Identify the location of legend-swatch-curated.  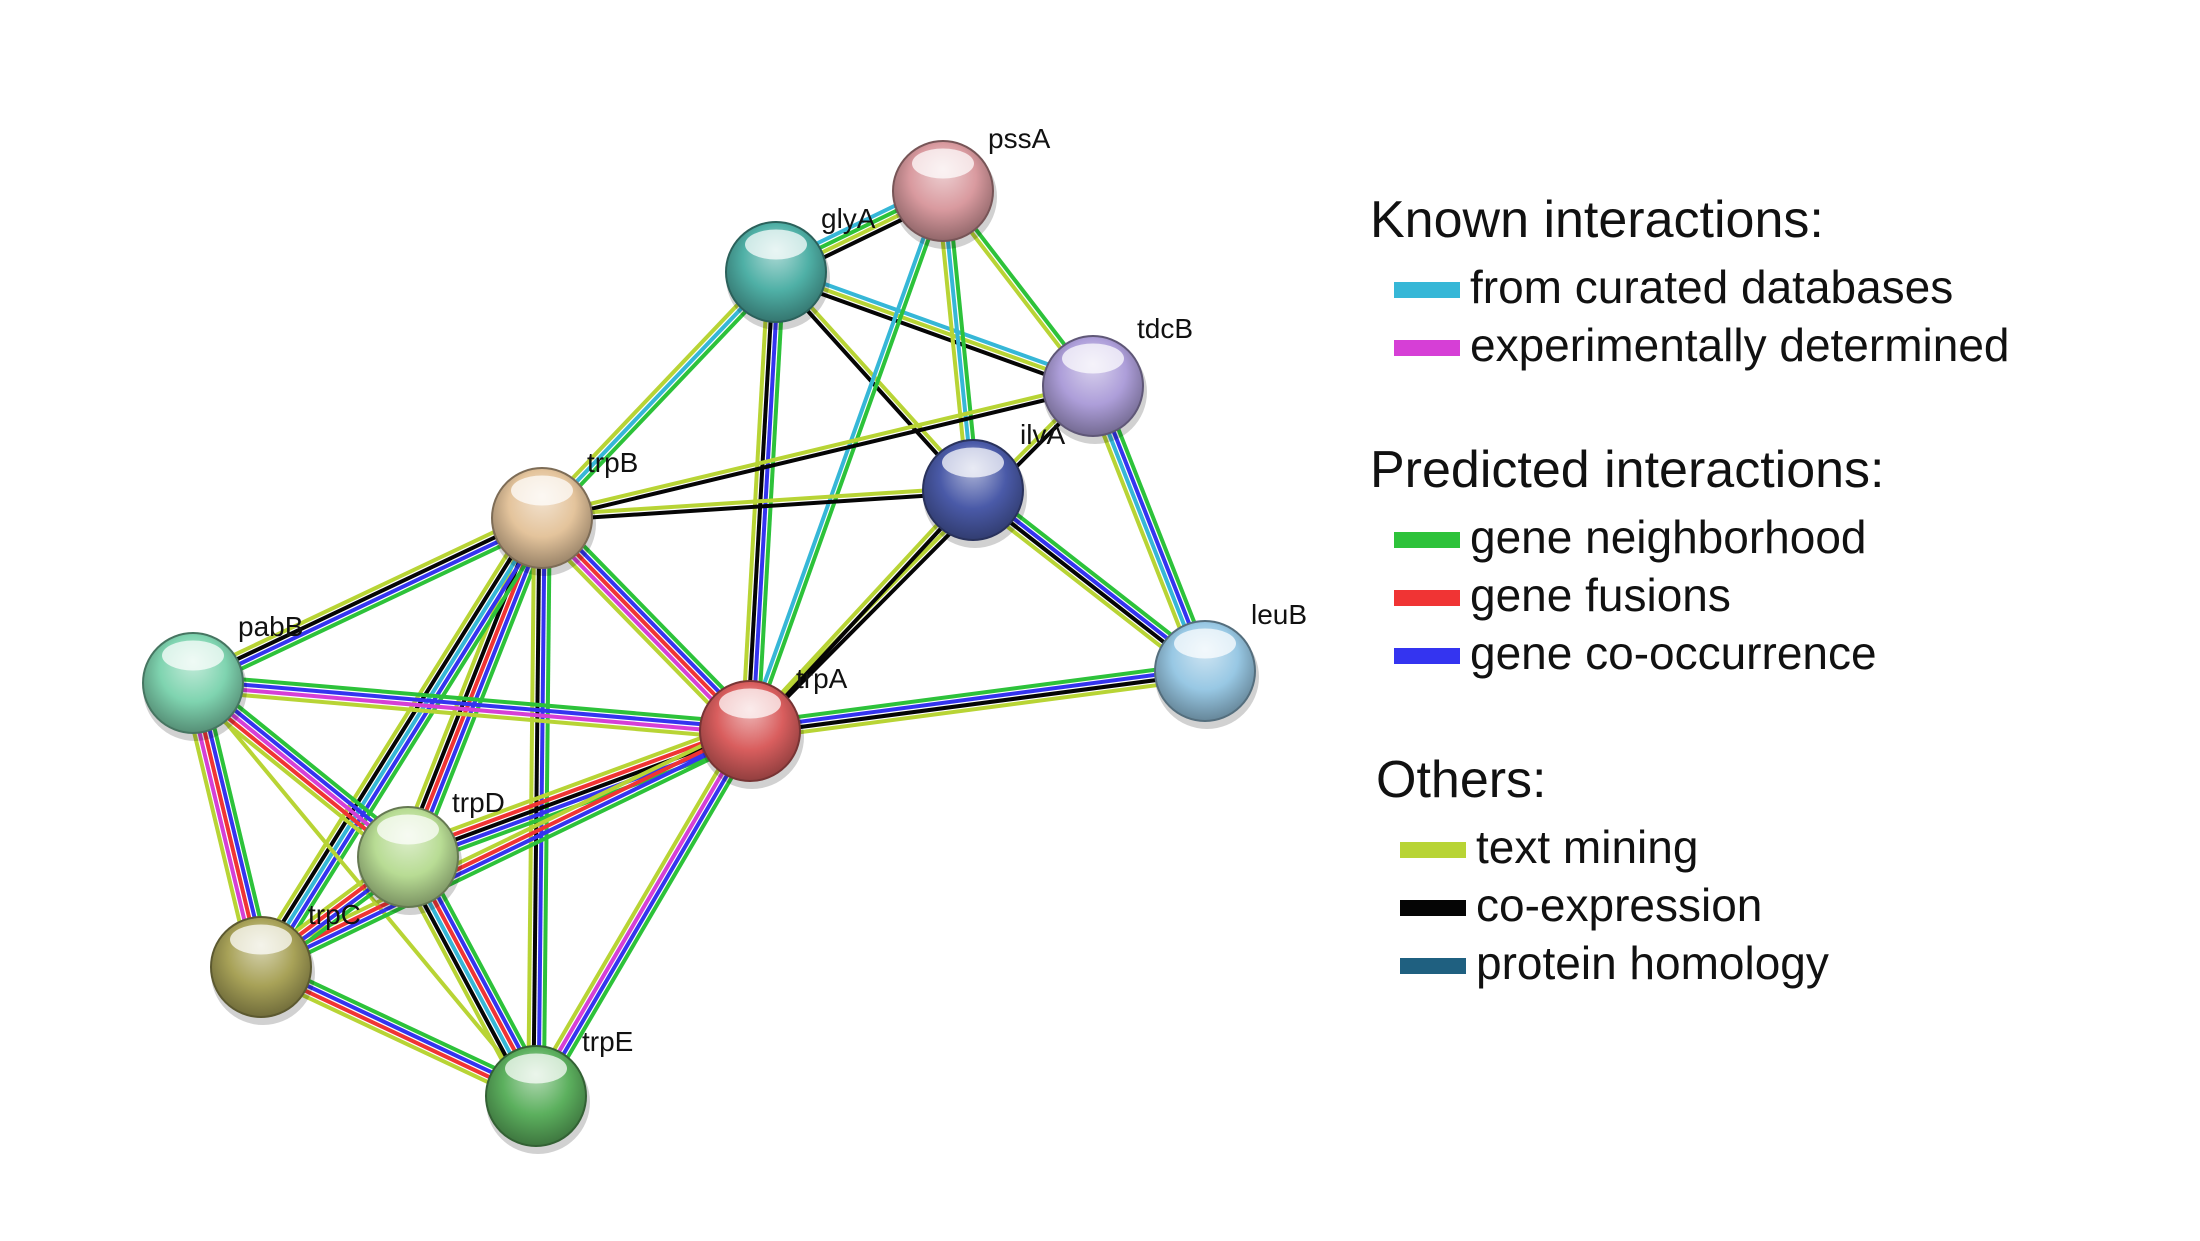
(1427, 290).